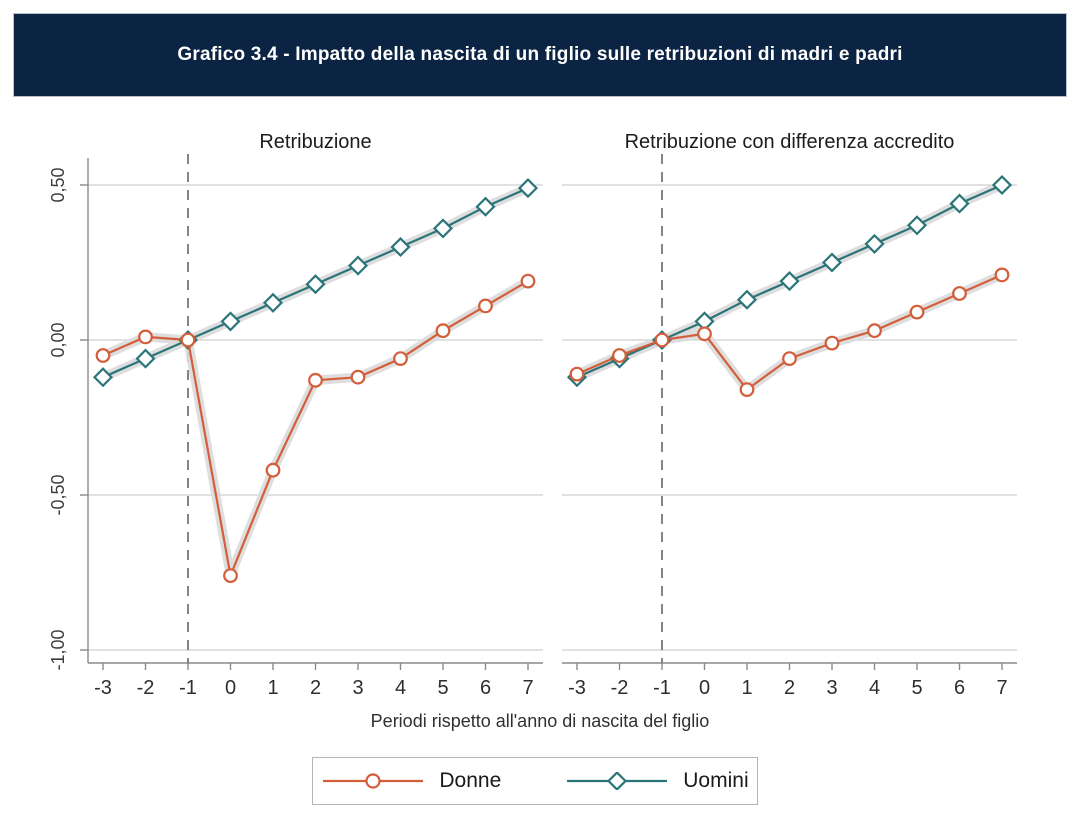 This screenshot has width=1080, height=826. Describe the element at coordinates (716, 780) in the screenshot. I see `legend-label-uomini: Uomini` at that location.